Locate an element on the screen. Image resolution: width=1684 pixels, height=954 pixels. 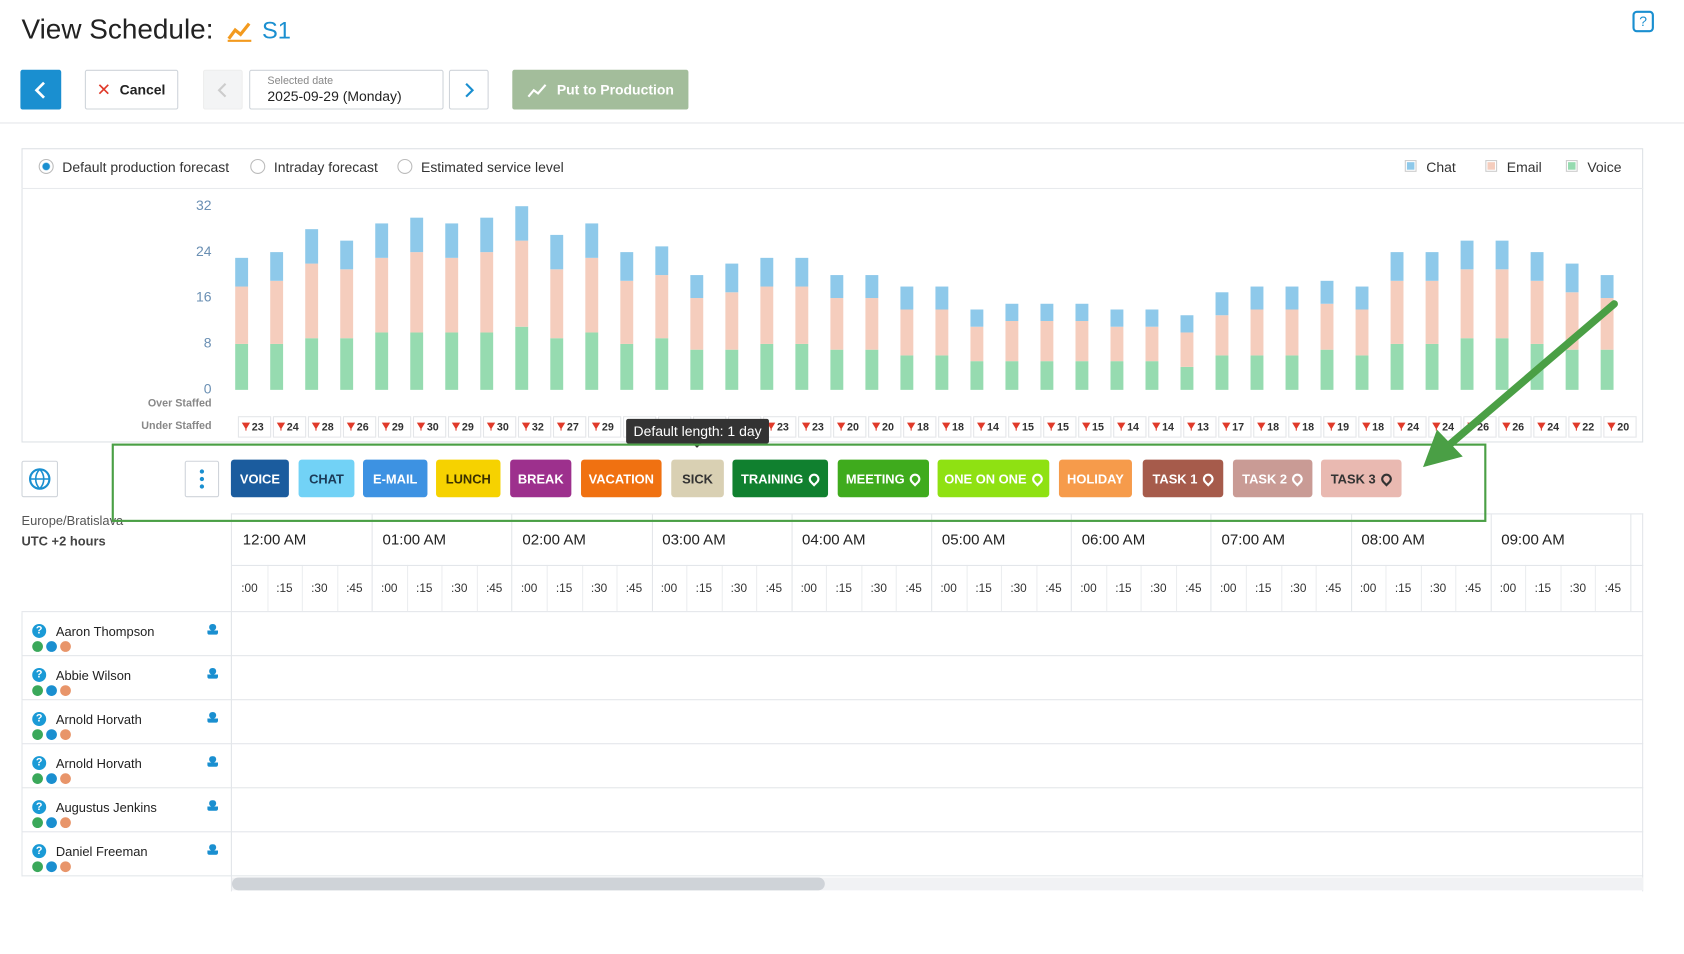
next-day-button is located at coordinates (468, 89).